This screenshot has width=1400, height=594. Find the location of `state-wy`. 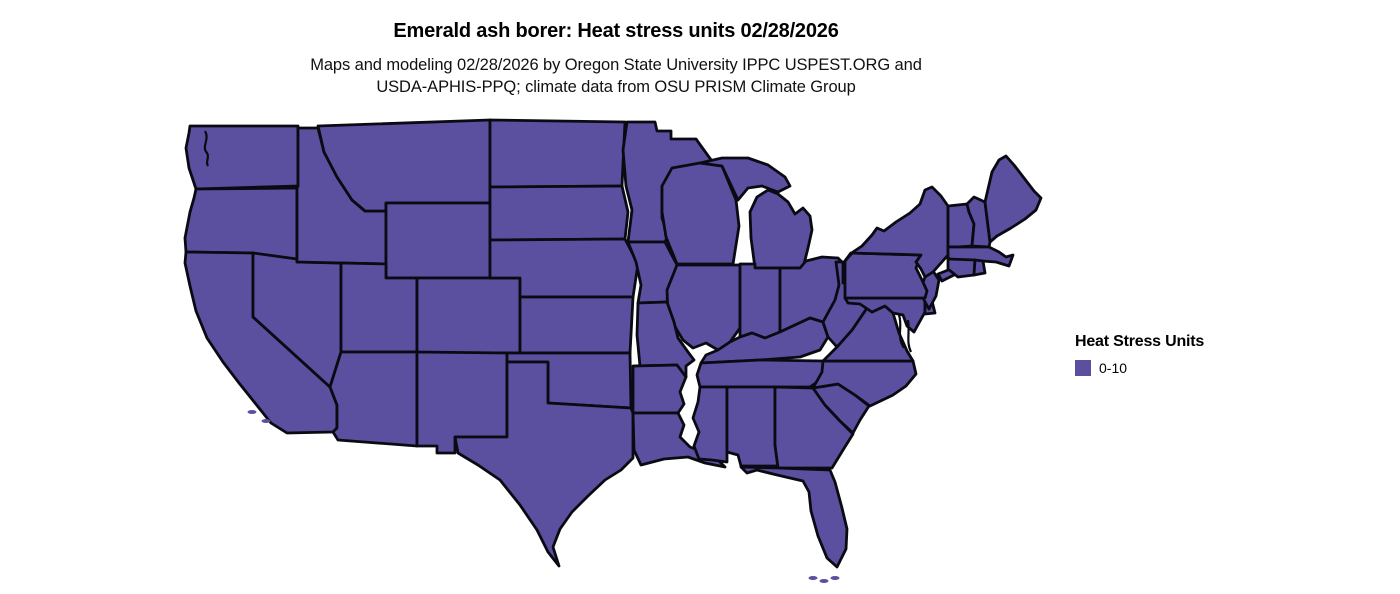

state-wy is located at coordinates (438, 240).